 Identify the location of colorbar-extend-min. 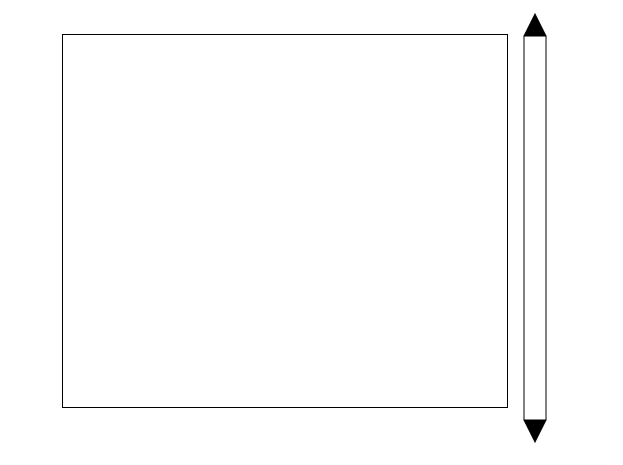
(535, 431).